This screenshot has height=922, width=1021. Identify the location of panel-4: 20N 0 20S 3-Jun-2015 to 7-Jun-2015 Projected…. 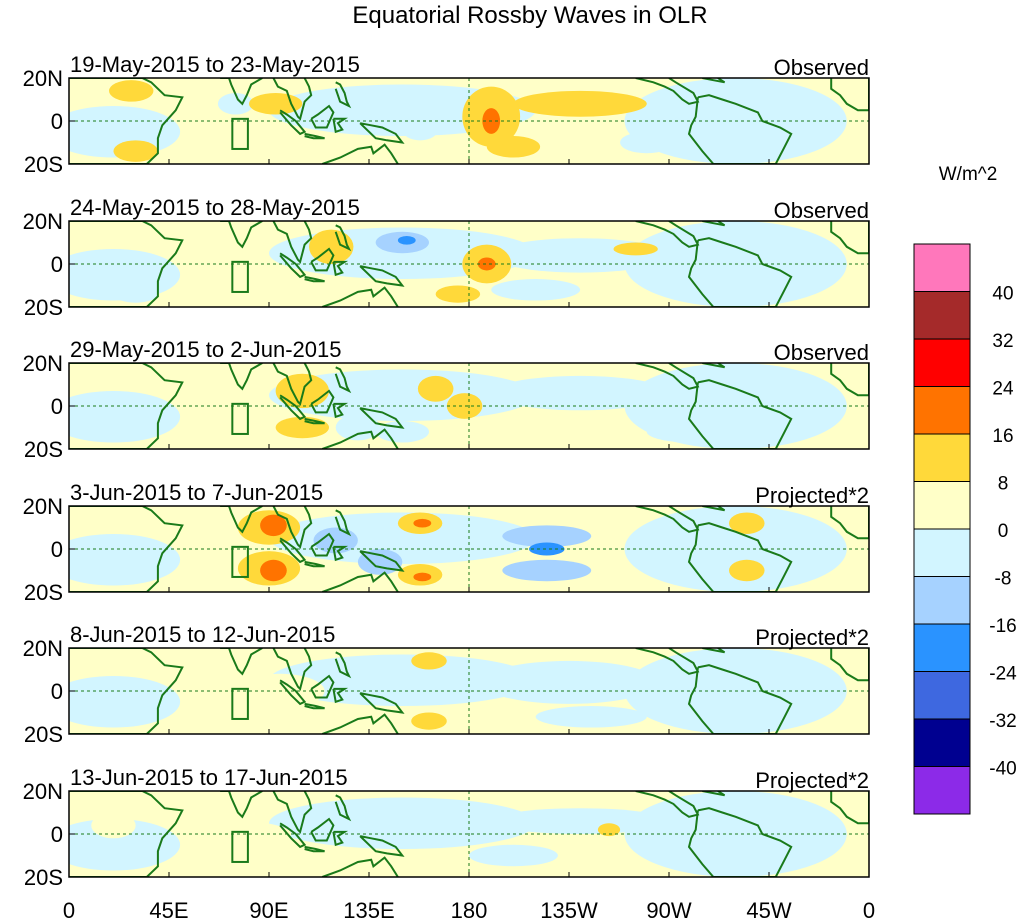
(446, 542).